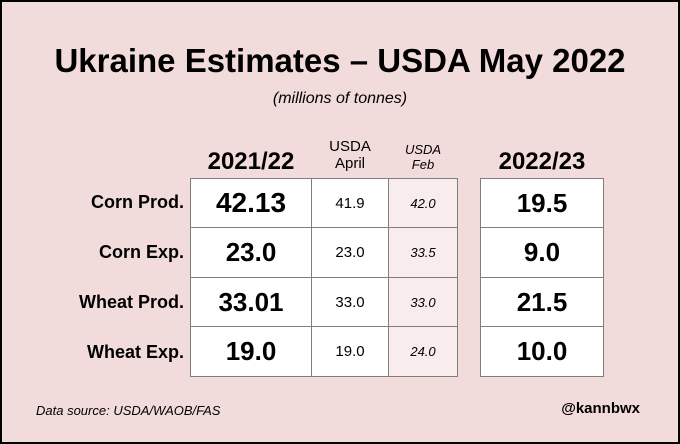  I want to click on cell-wheat-prod-2022-23: 21.5, so click(542, 302).